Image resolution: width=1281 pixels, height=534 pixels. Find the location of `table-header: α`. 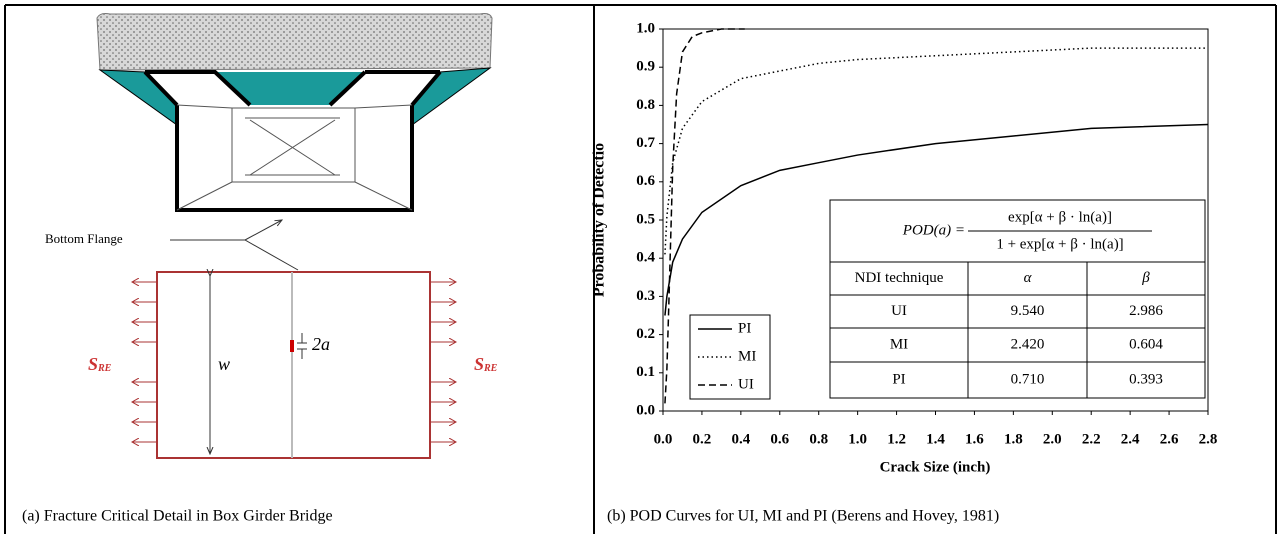

table-header: α is located at coordinates (1028, 278).